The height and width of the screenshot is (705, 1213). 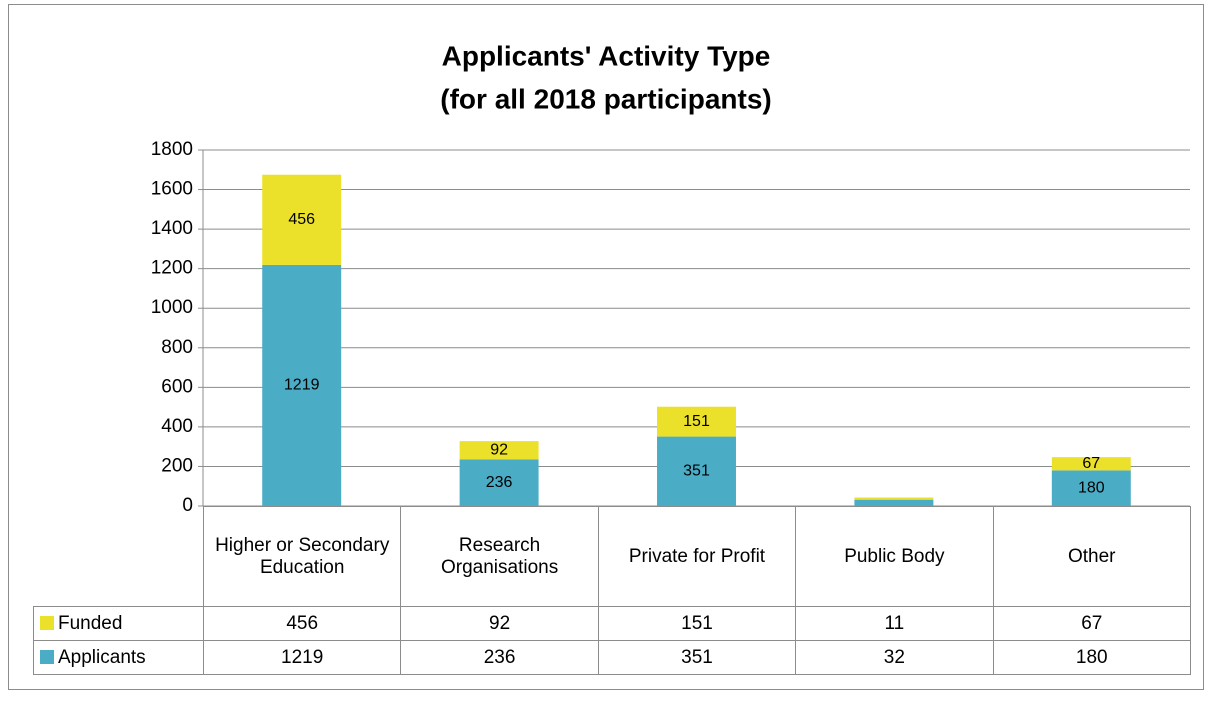 I want to click on blank-cell, so click(x=119, y=557).